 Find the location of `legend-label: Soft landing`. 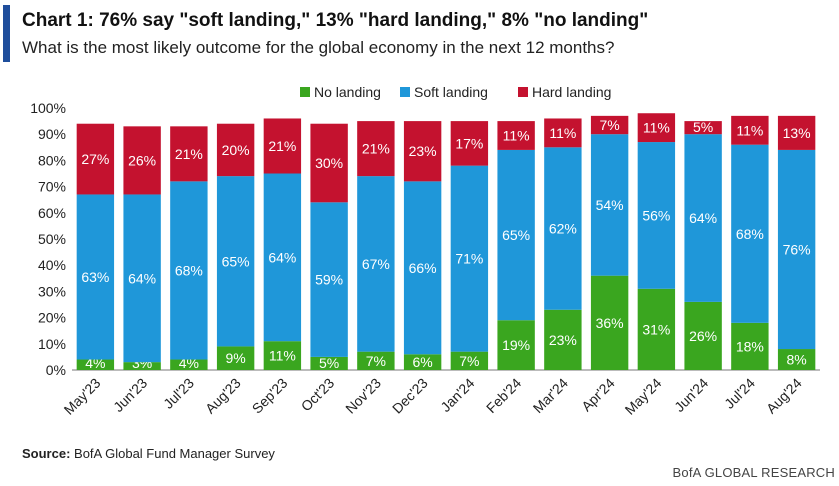

legend-label: Soft landing is located at coordinates (451, 92).